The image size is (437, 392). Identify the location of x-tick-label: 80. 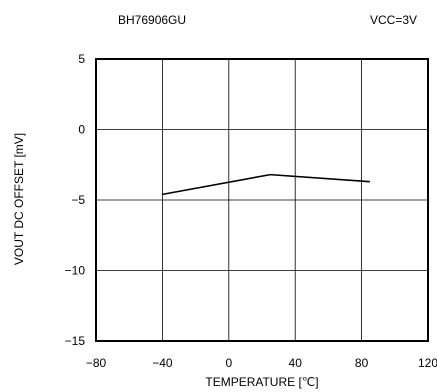
(362, 363).